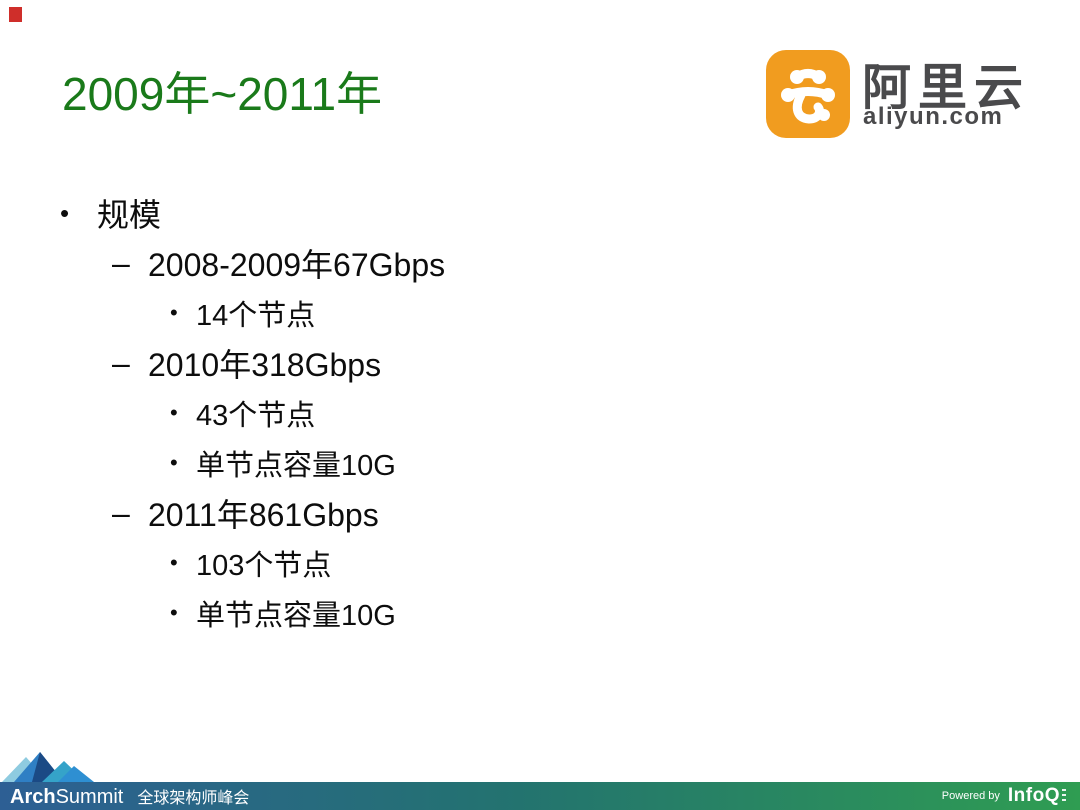  Describe the element at coordinates (256, 316) in the screenshot. I see `list-item-text: 14个节点` at that location.